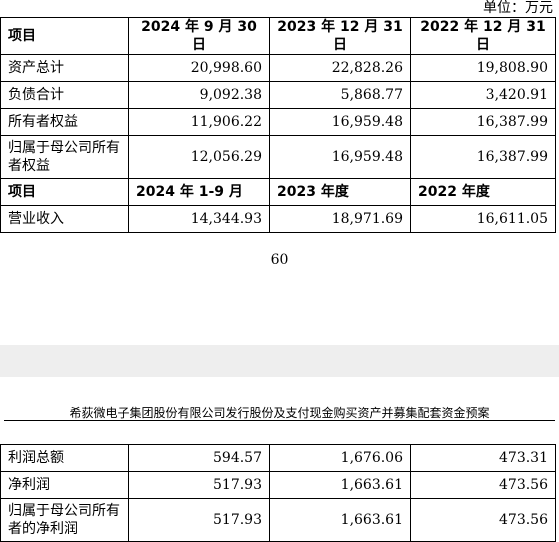 This screenshot has width=559, height=542. Describe the element at coordinates (64, 157) in the screenshot. I see `row-label: 归属于母公司所有者权益` at that location.